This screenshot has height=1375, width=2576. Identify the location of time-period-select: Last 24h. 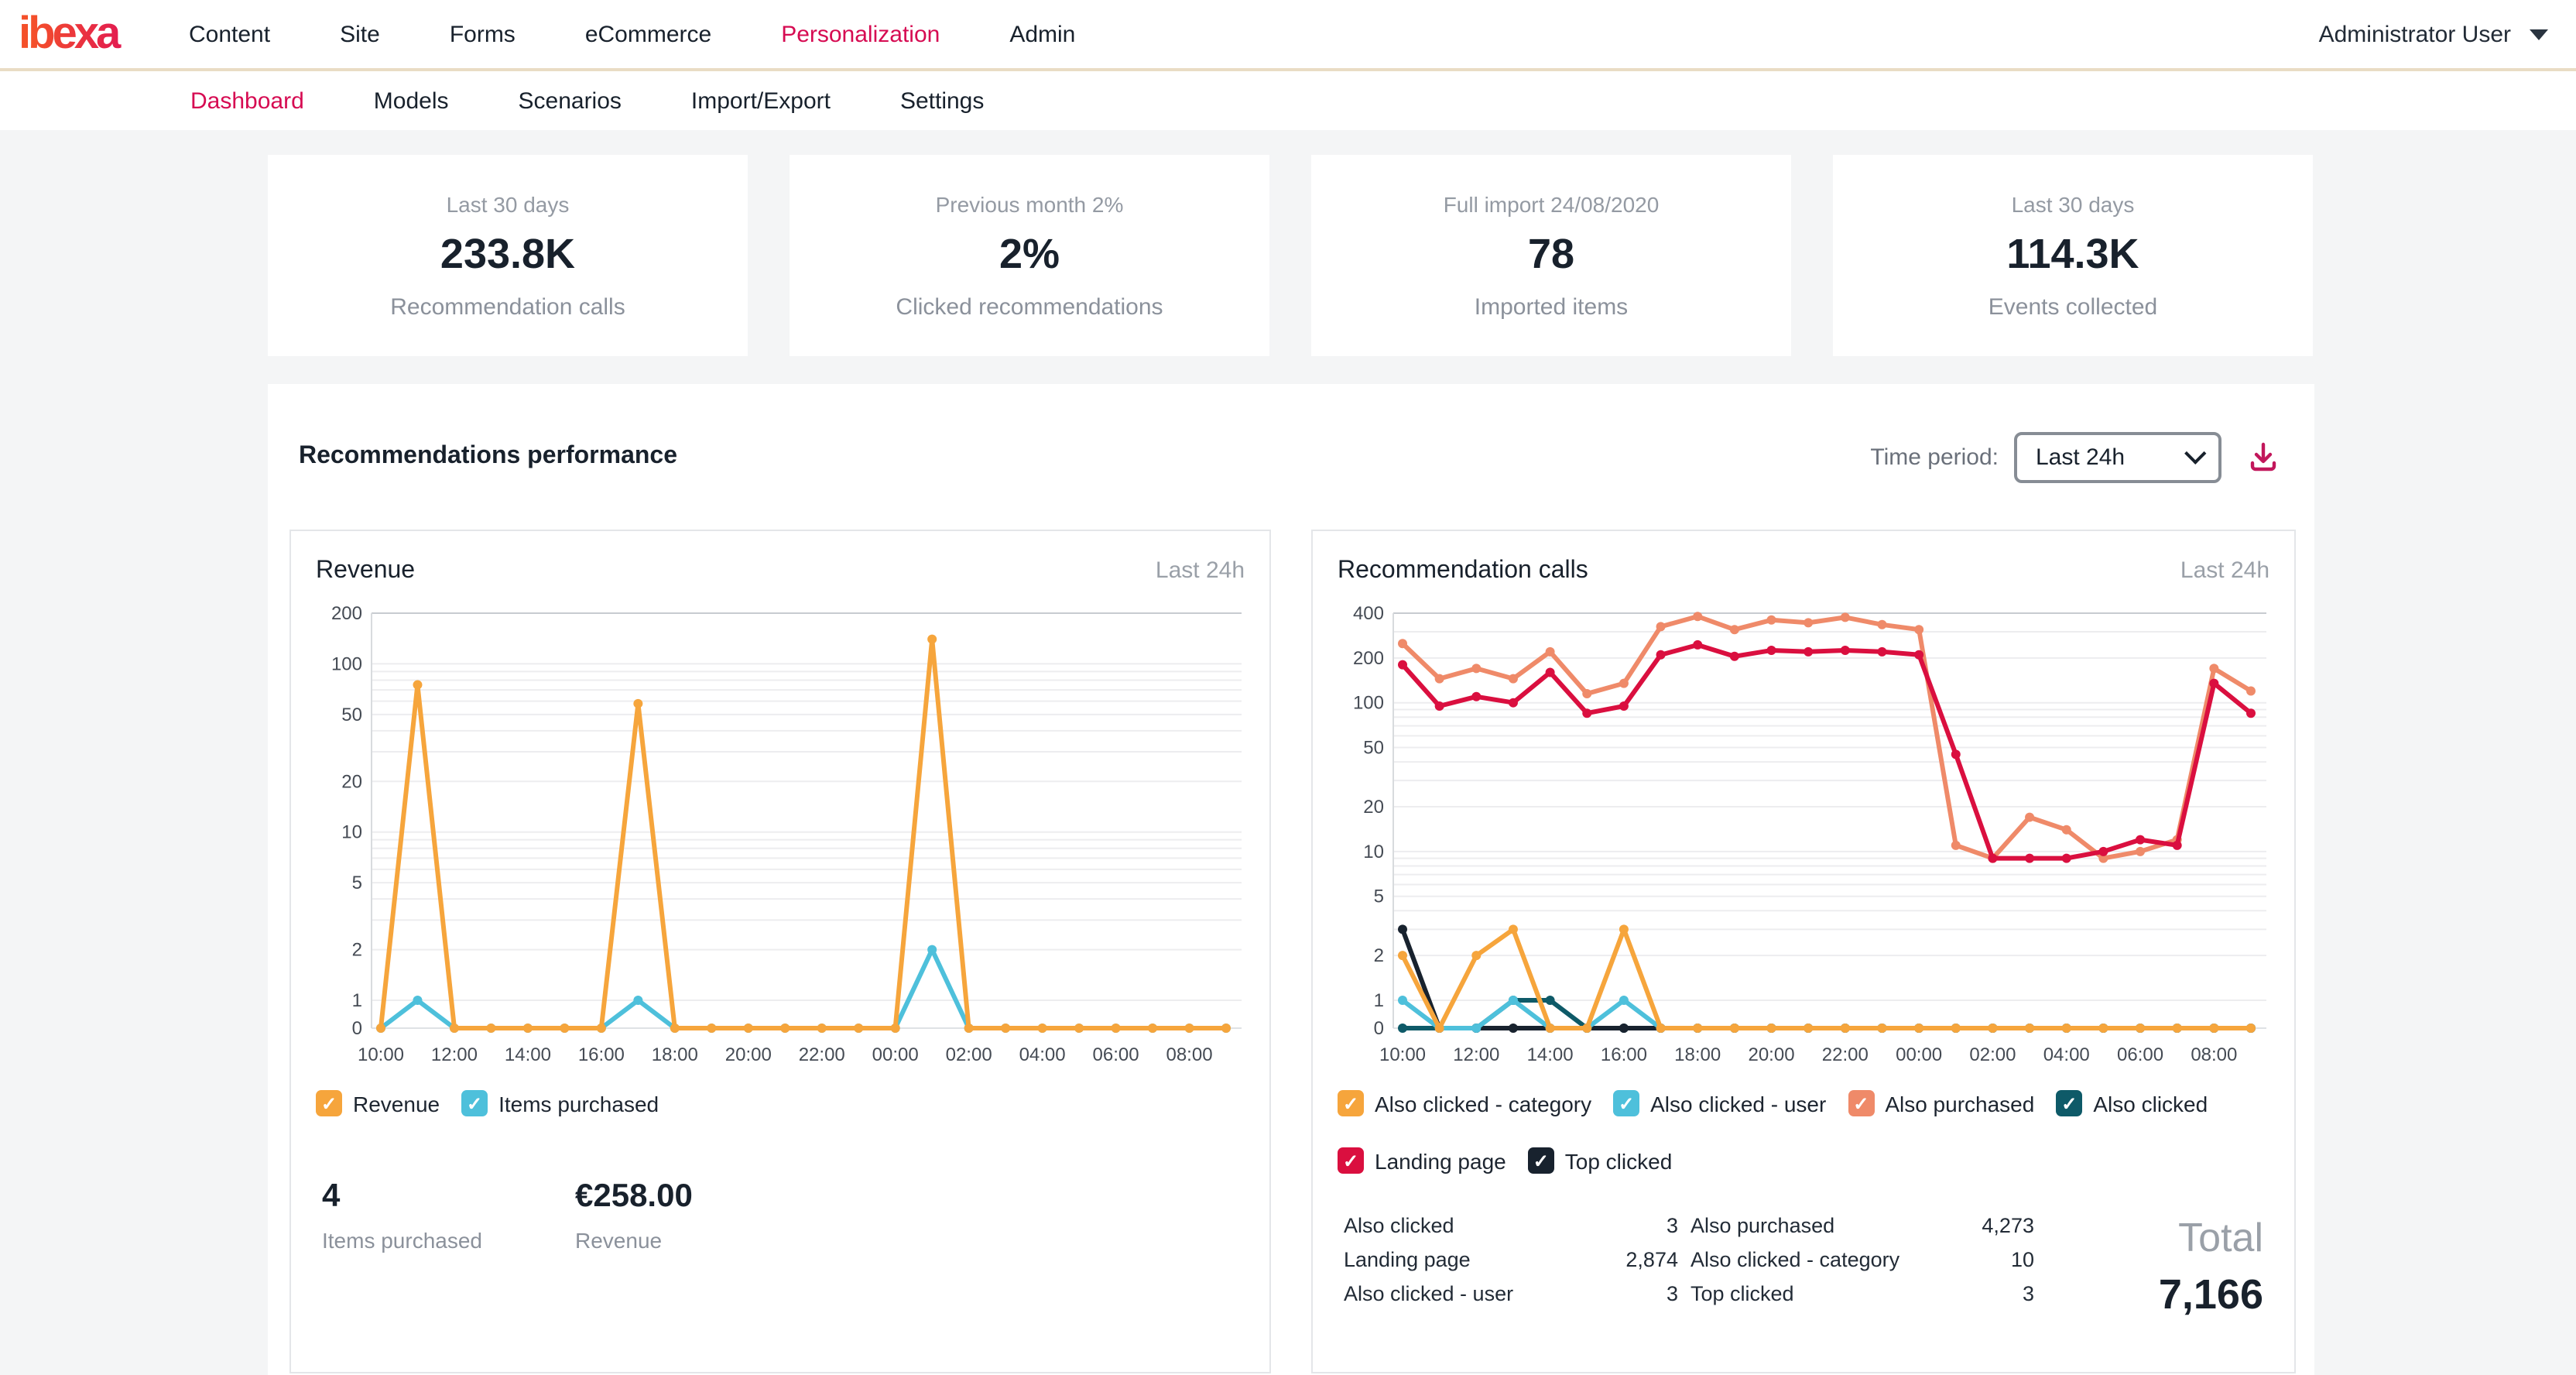
(2117, 456).